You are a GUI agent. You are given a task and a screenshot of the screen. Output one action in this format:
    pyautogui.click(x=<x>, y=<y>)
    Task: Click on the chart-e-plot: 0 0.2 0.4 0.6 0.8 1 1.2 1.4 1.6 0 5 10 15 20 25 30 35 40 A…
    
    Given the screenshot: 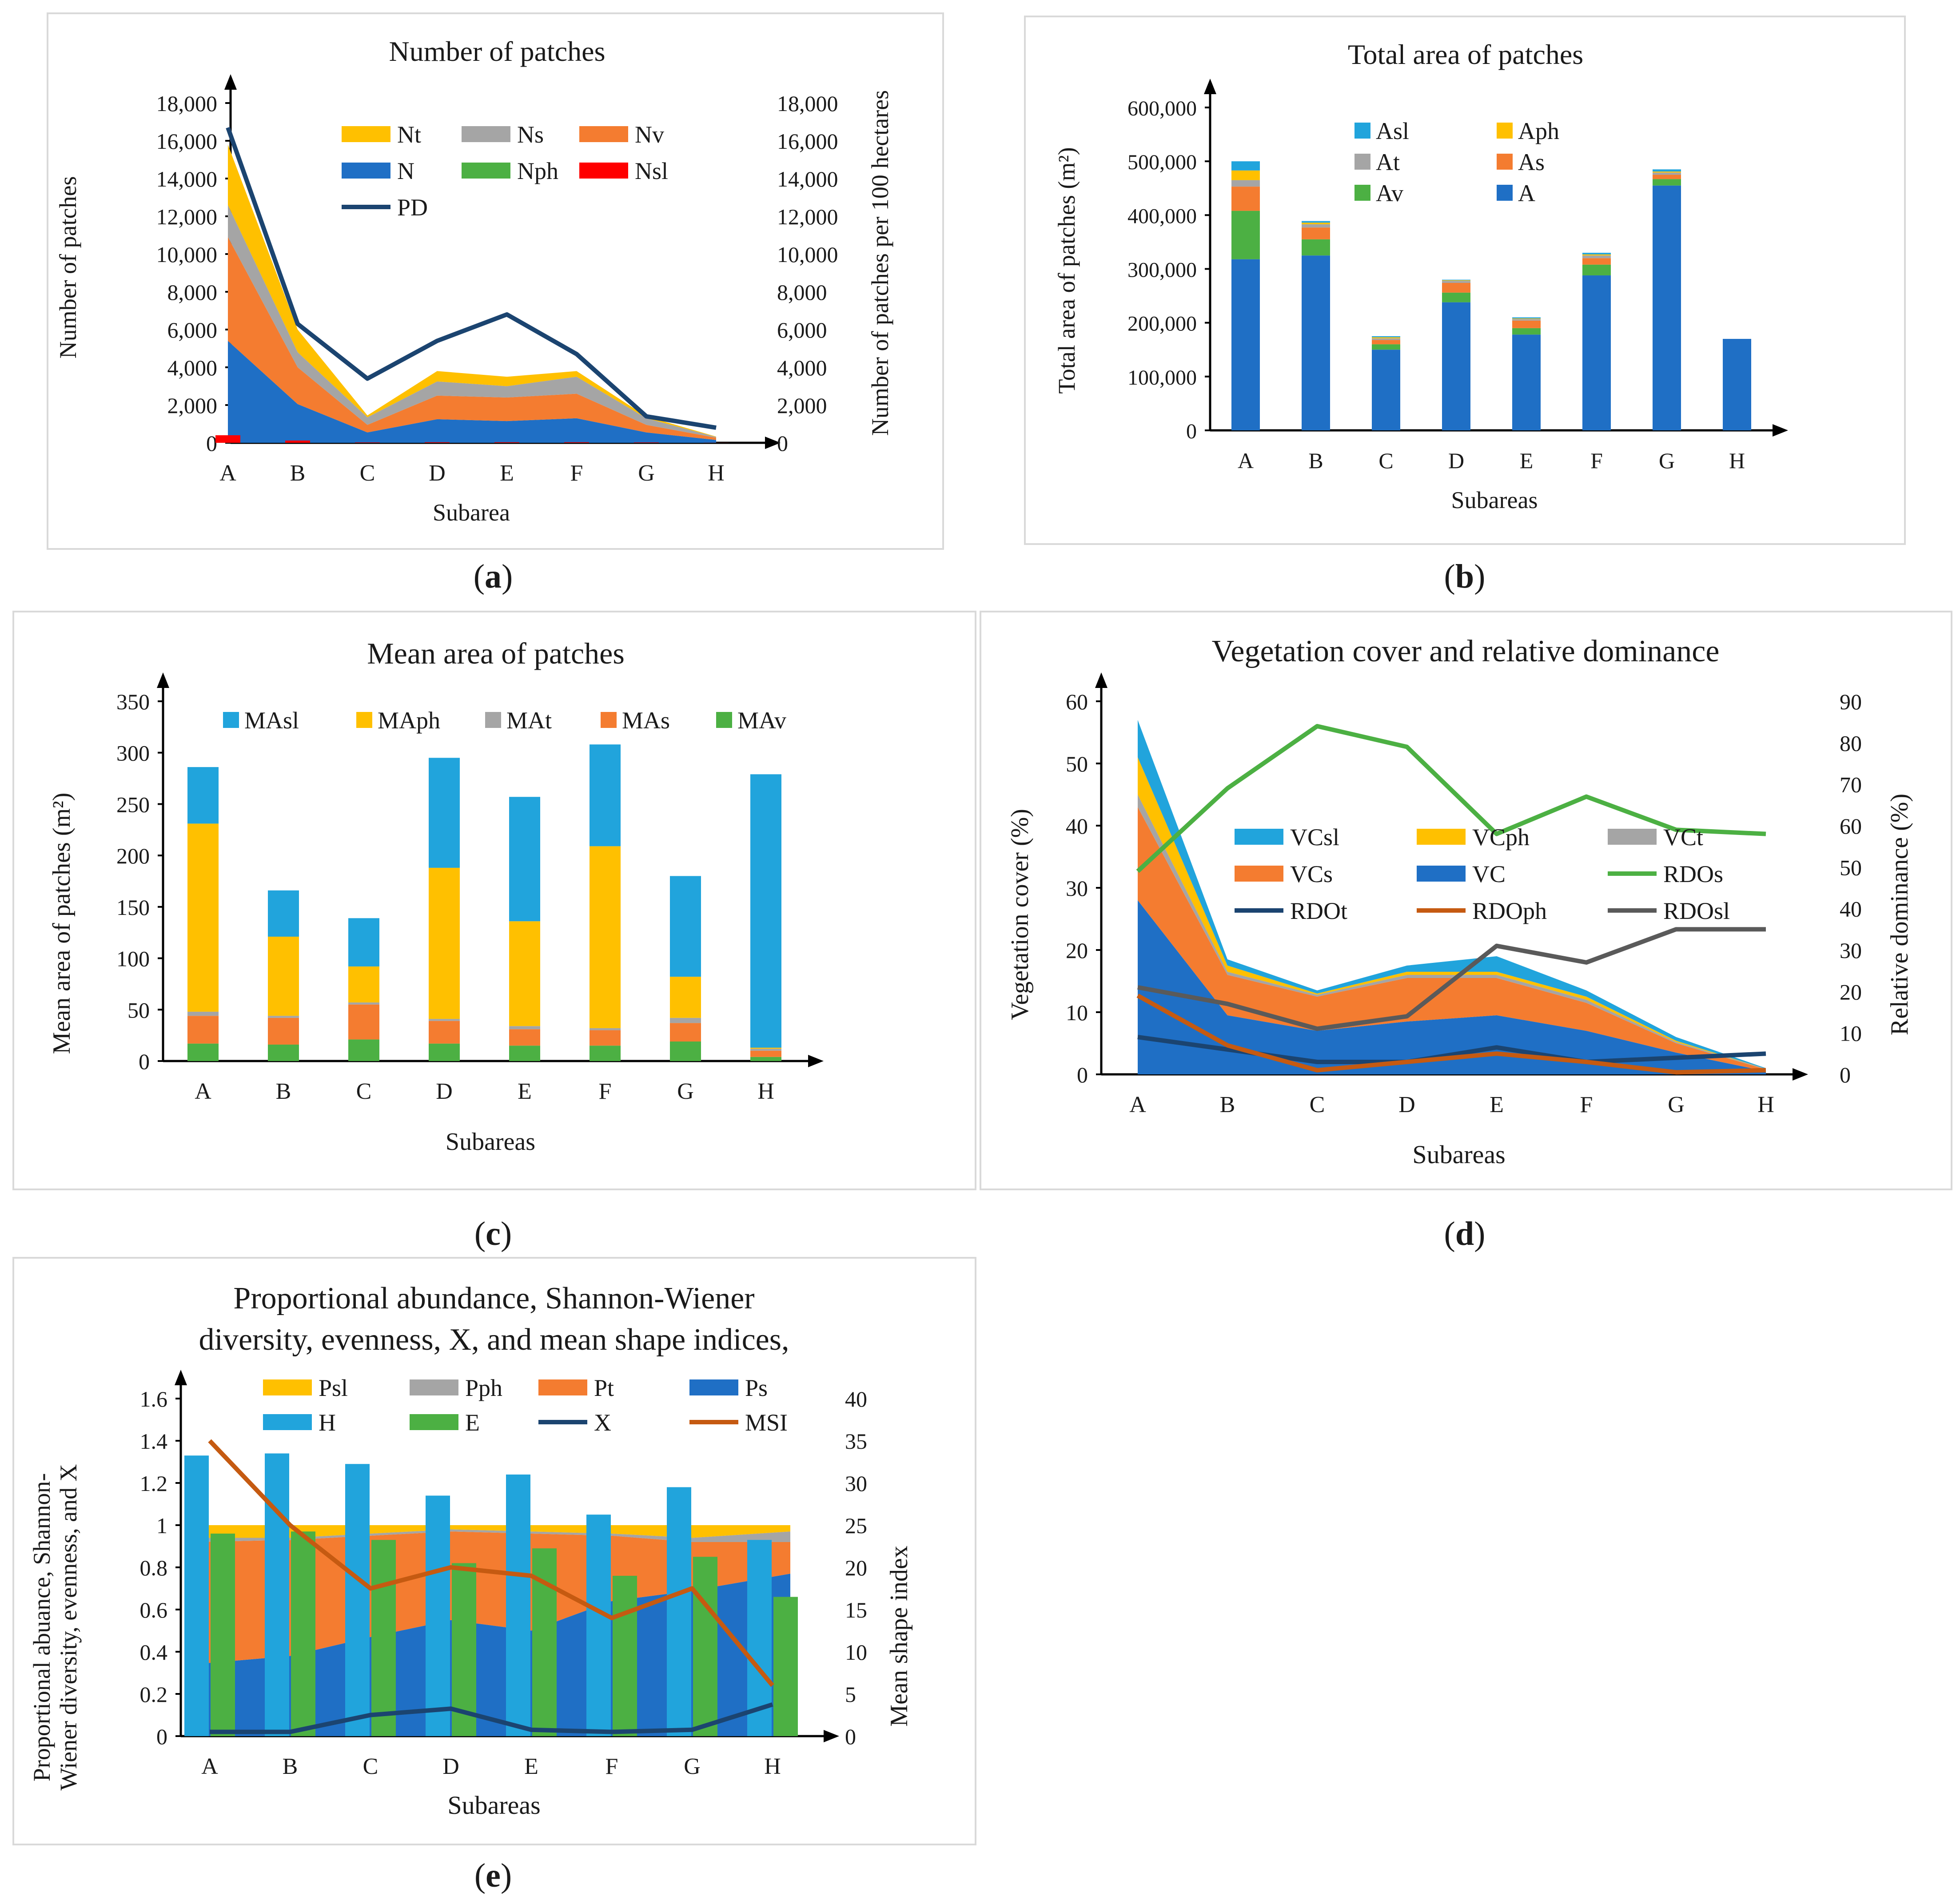 What is the action you would take?
    pyautogui.click(x=504, y=1574)
    